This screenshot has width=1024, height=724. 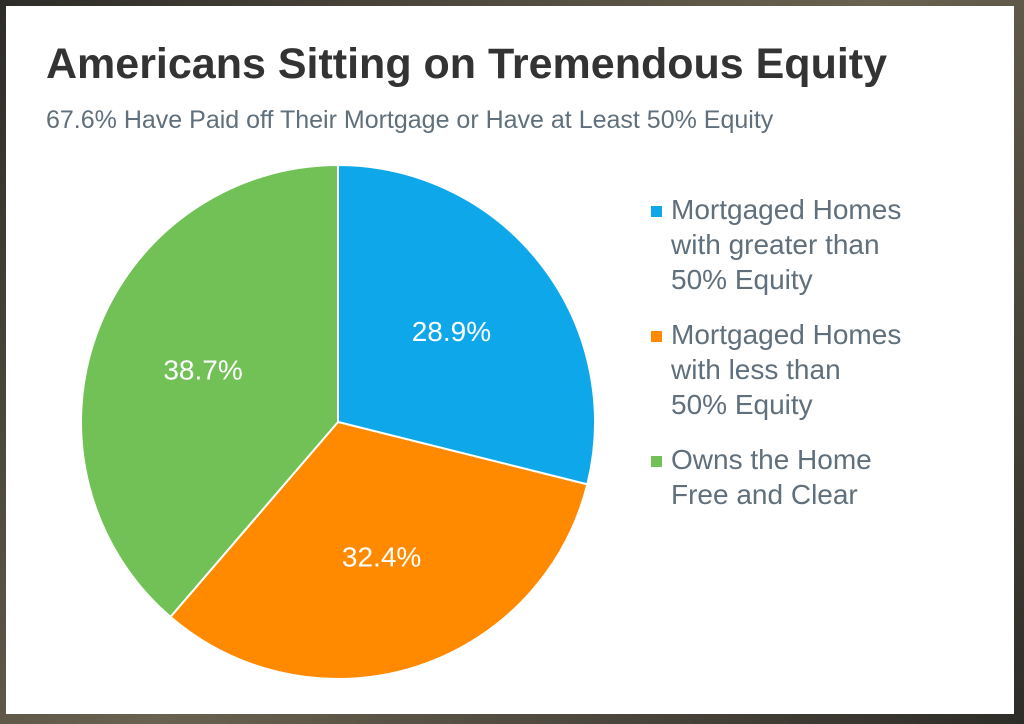 I want to click on legend-swatch-green, so click(x=656, y=461).